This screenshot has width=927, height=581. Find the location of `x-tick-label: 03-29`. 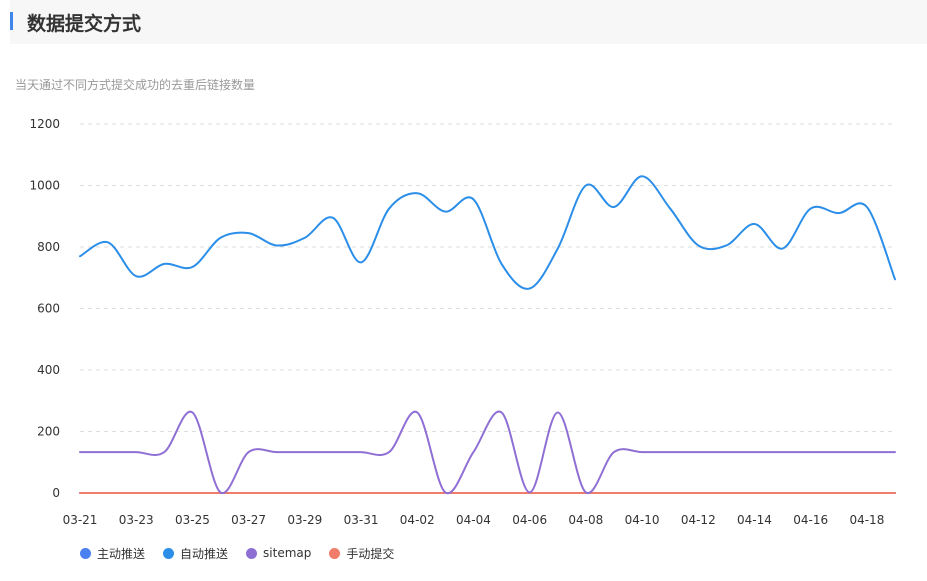

x-tick-label: 03-29 is located at coordinates (304, 520).